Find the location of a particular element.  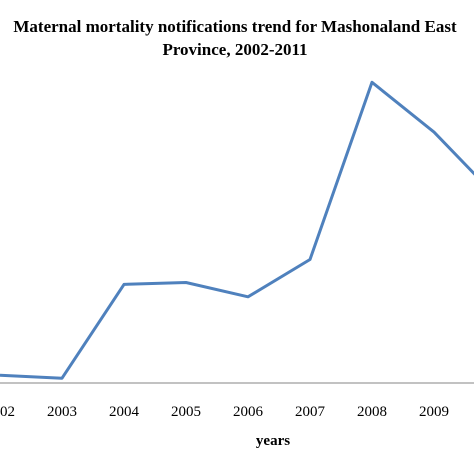

x-tick-label: 2003 is located at coordinates (62, 412).